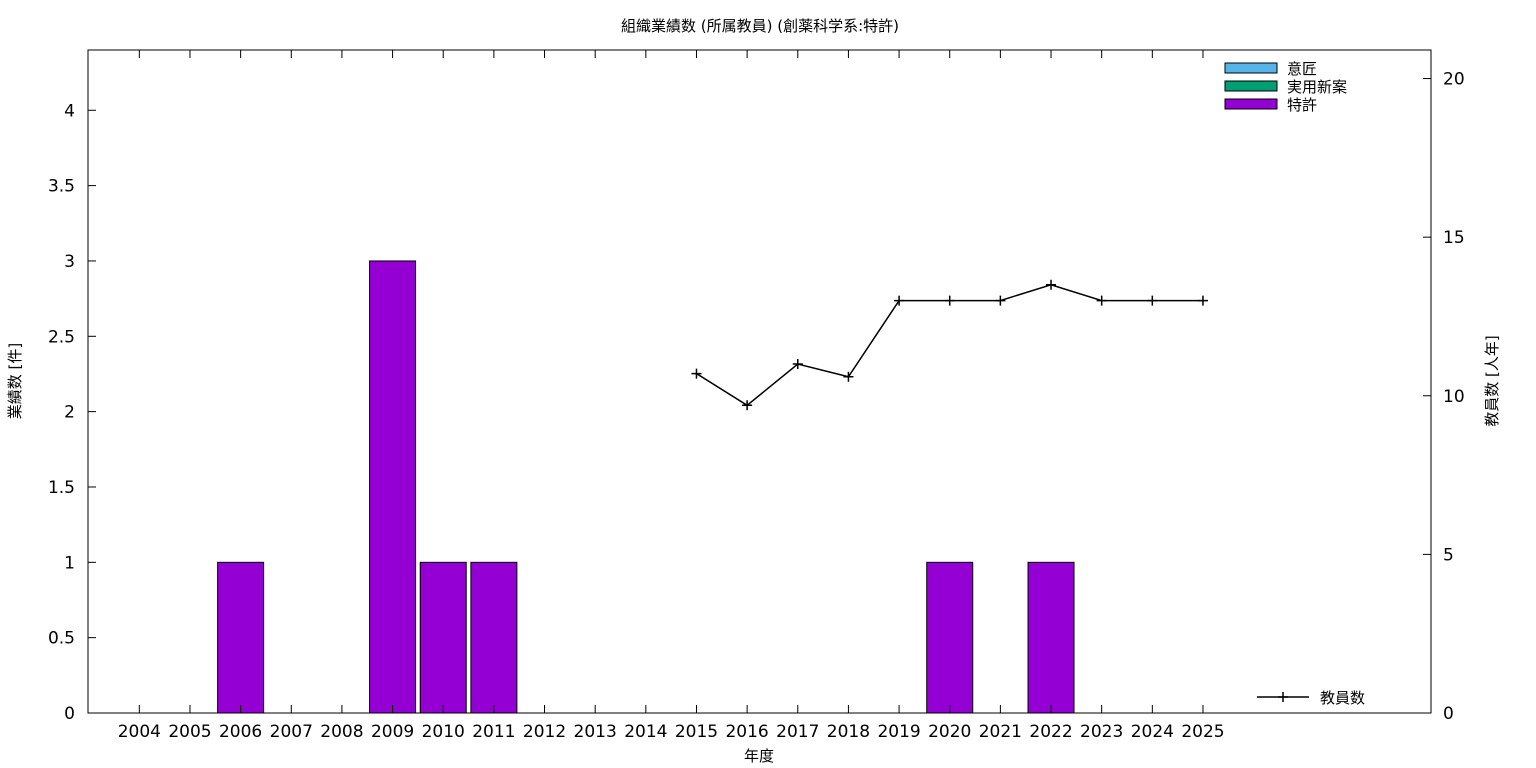 This screenshot has width=1536, height=768. What do you see at coordinates (139, 732) in the screenshot?
I see `x-tick-label: 2004` at bounding box center [139, 732].